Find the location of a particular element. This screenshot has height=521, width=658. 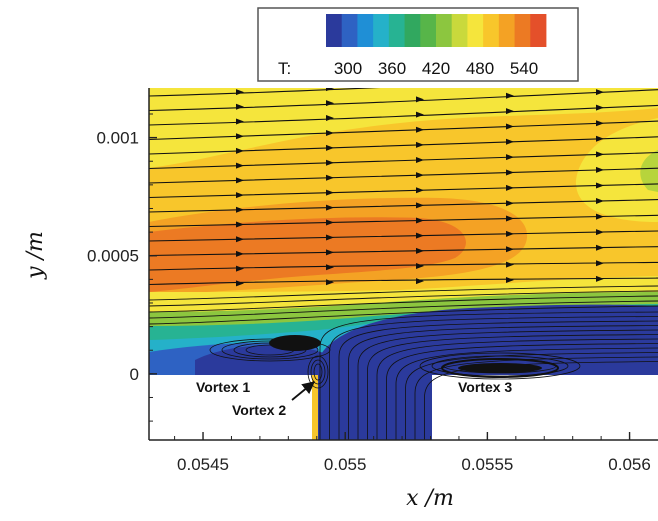

x-tick-label: 0.056 is located at coordinates (629, 464).